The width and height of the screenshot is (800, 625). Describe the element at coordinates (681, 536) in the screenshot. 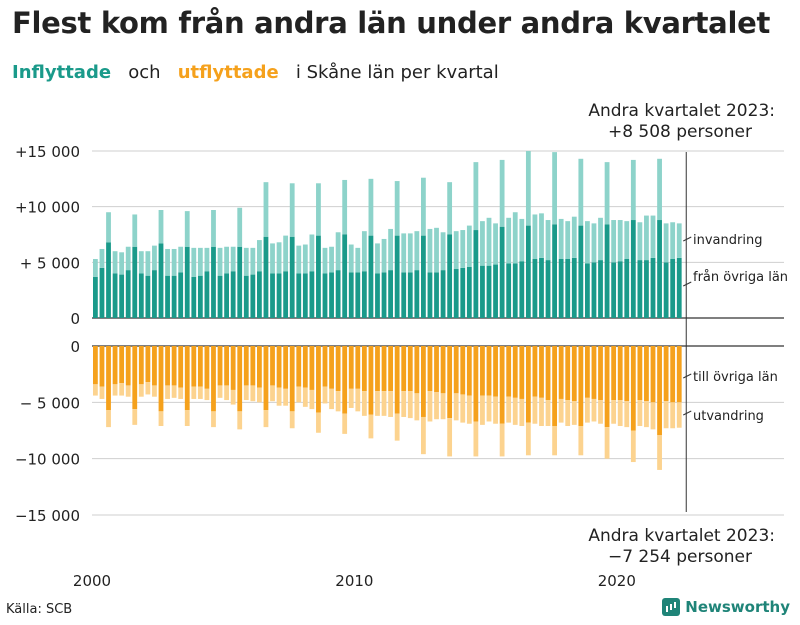

I see `annotation-bottom-line1: Andra kvartalet 2023:` at that location.